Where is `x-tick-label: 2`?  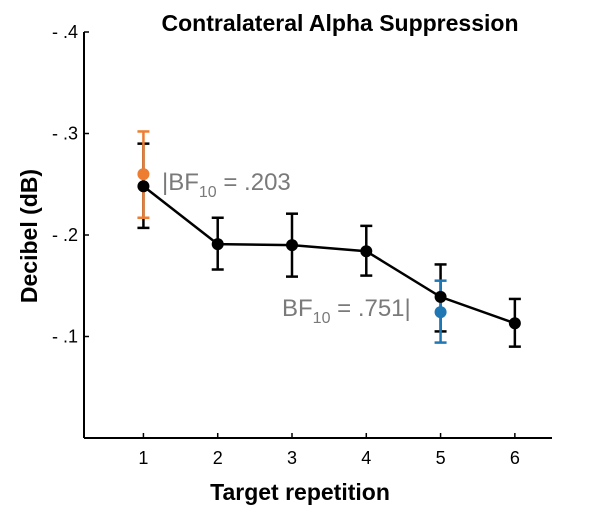 x-tick-label: 2 is located at coordinates (218, 458).